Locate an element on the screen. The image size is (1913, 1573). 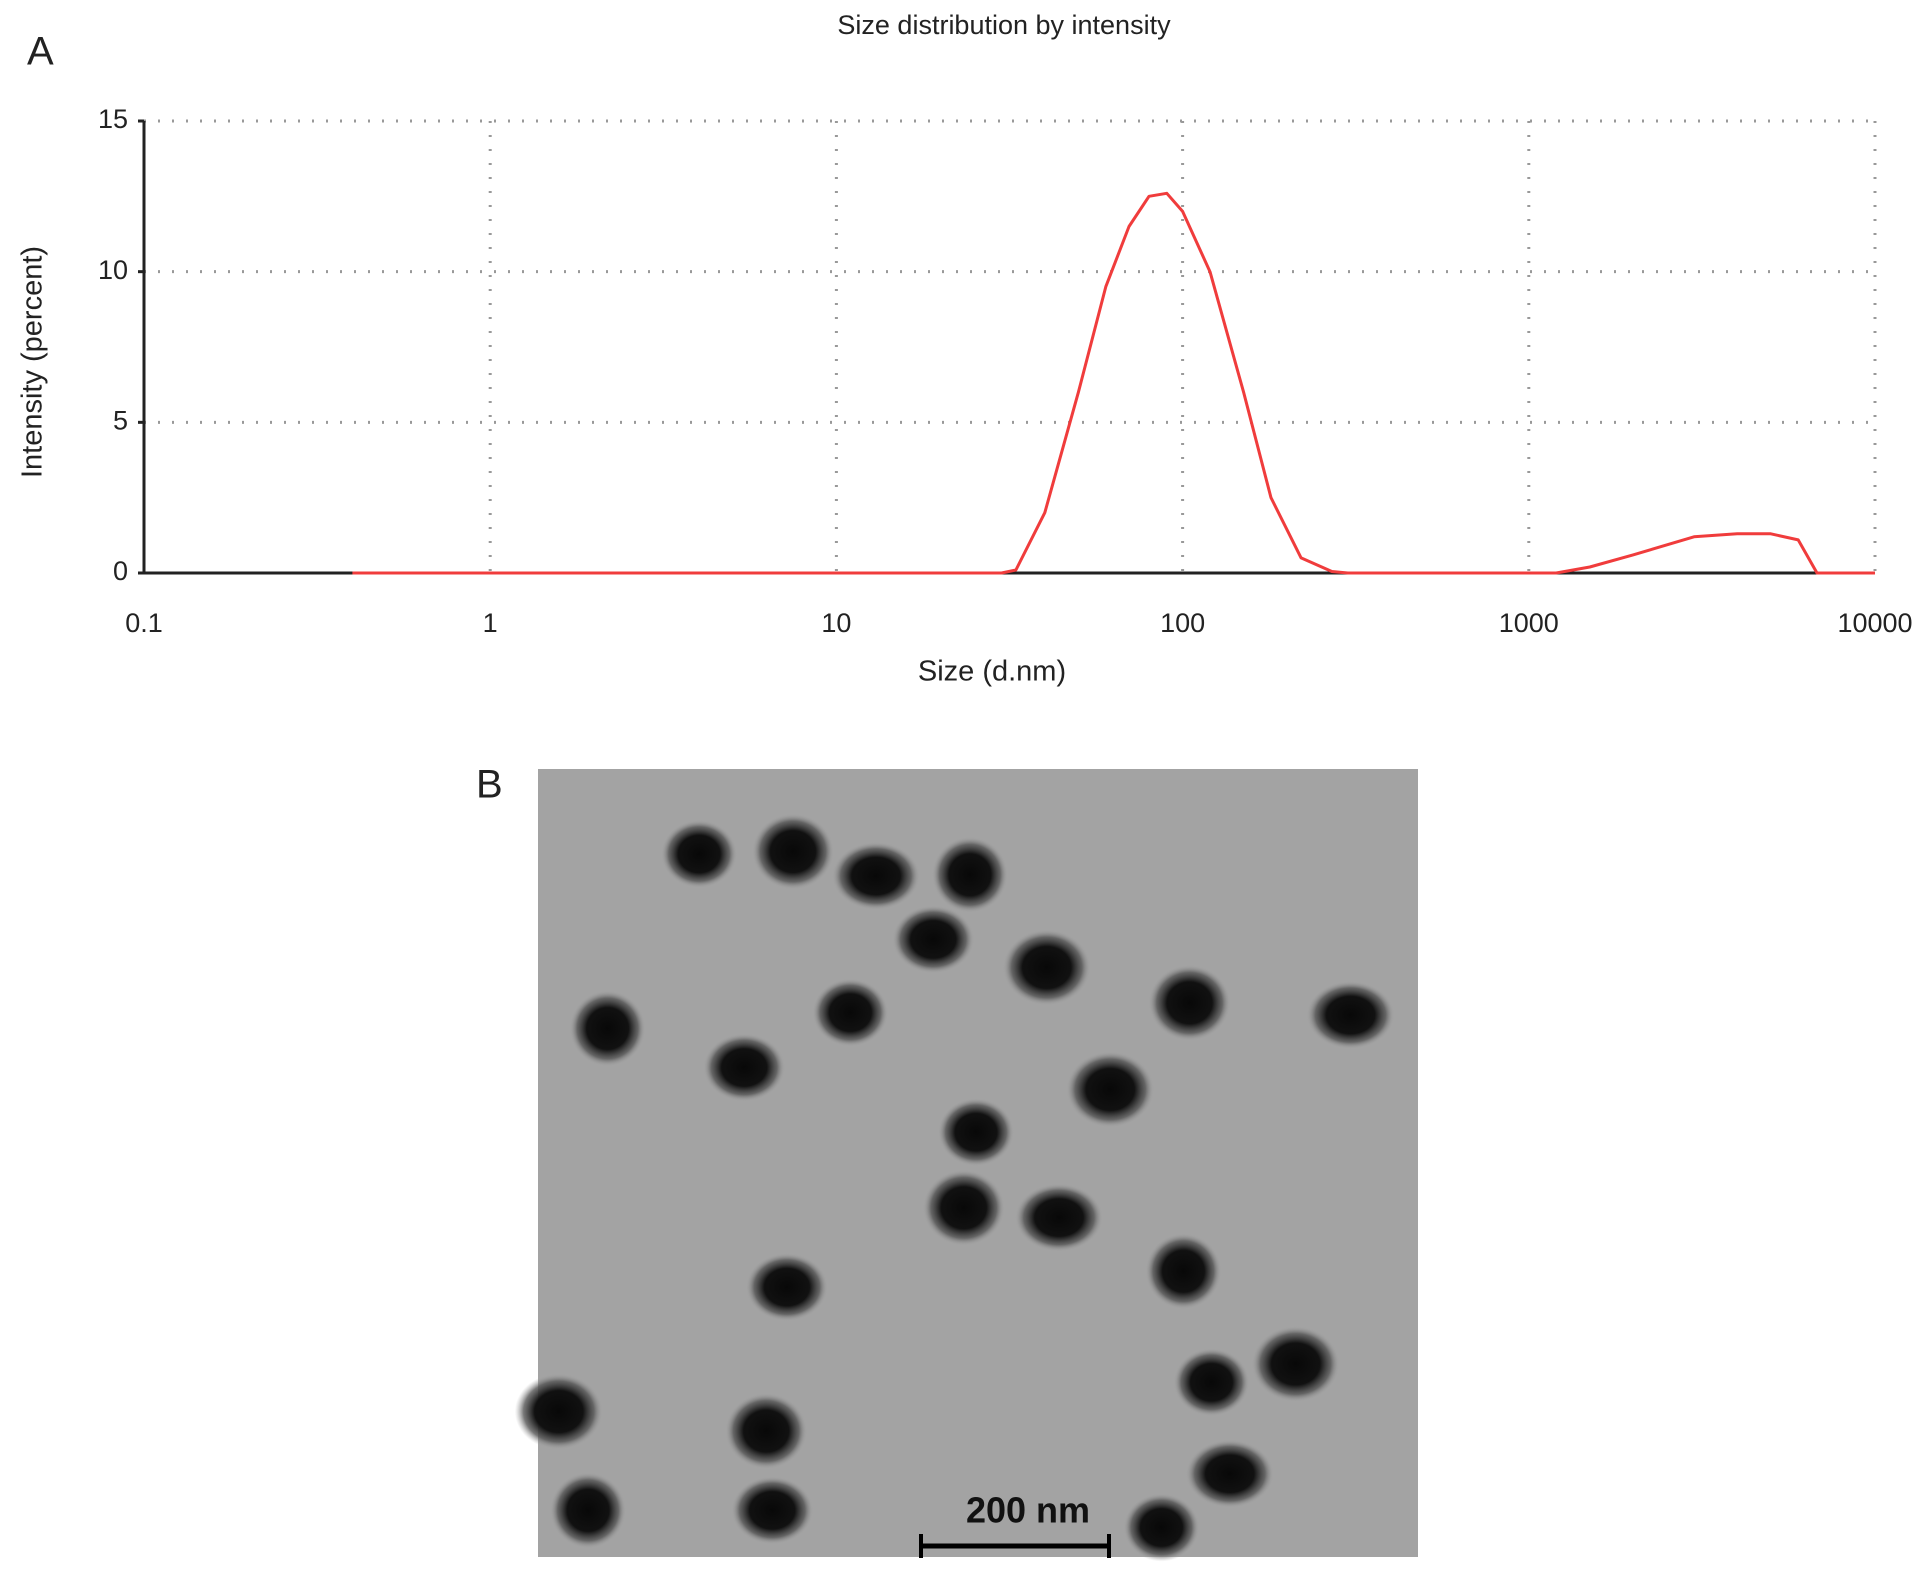
panel-label: B is located at coordinates (489, 785).